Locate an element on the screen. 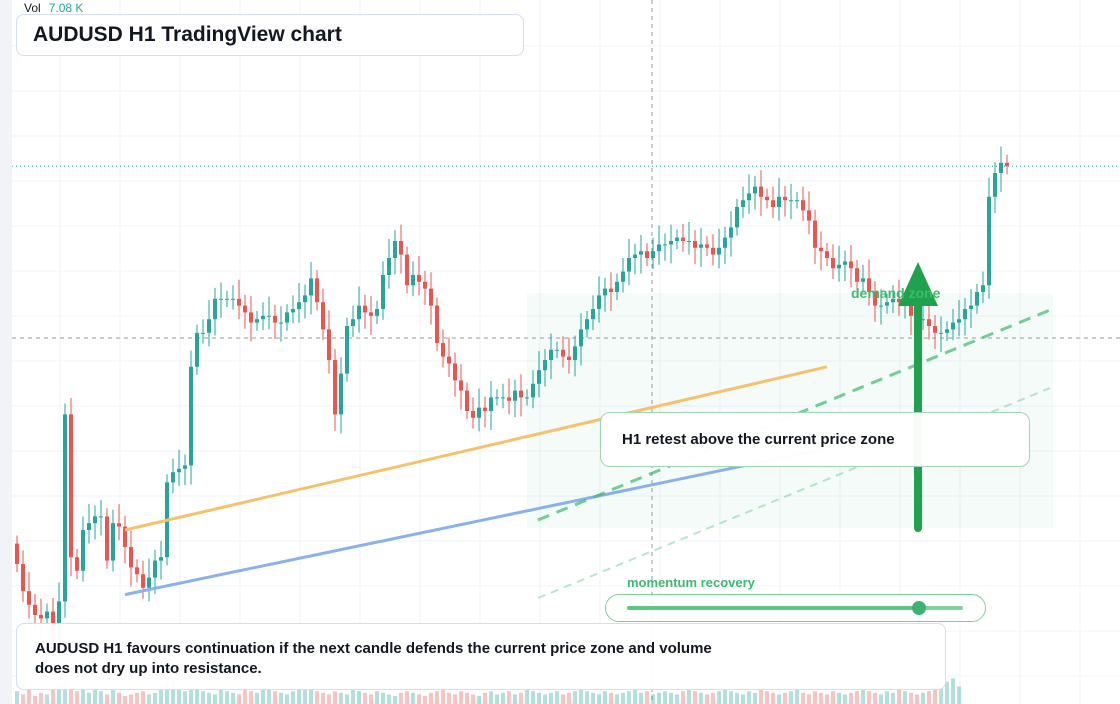 The height and width of the screenshot is (704, 1120). momentum-slider-knob is located at coordinates (919, 608).